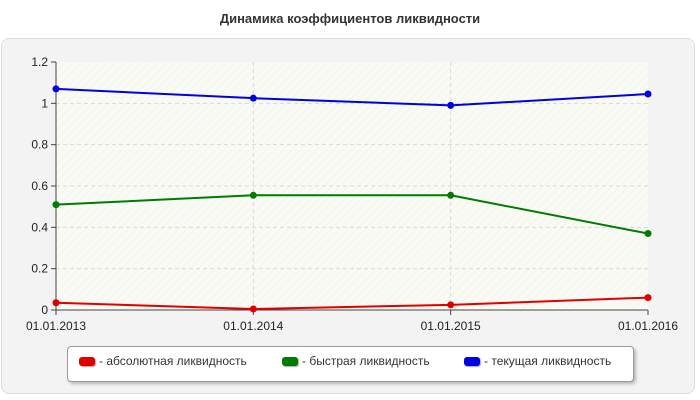 The width and height of the screenshot is (700, 400). Describe the element at coordinates (39, 145) in the screenshot. I see `y-tick-label: 0.8` at that location.